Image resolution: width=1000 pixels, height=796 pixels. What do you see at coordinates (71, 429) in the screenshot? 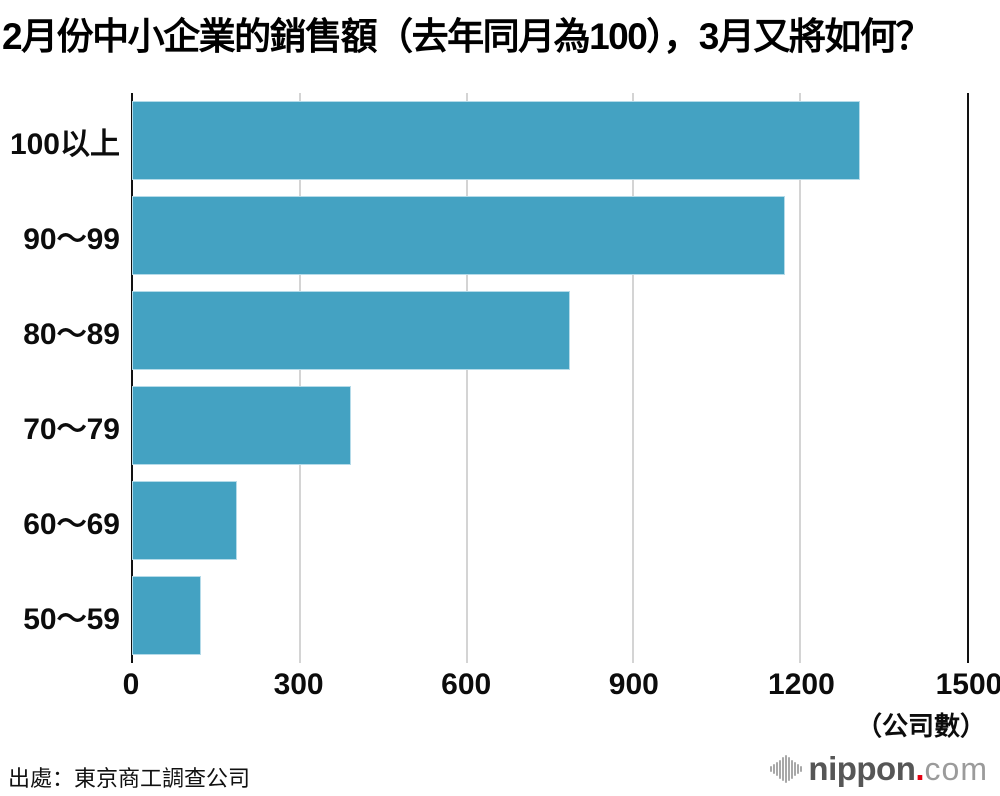
I see `y-axis-label: 70〜79` at bounding box center [71, 429].